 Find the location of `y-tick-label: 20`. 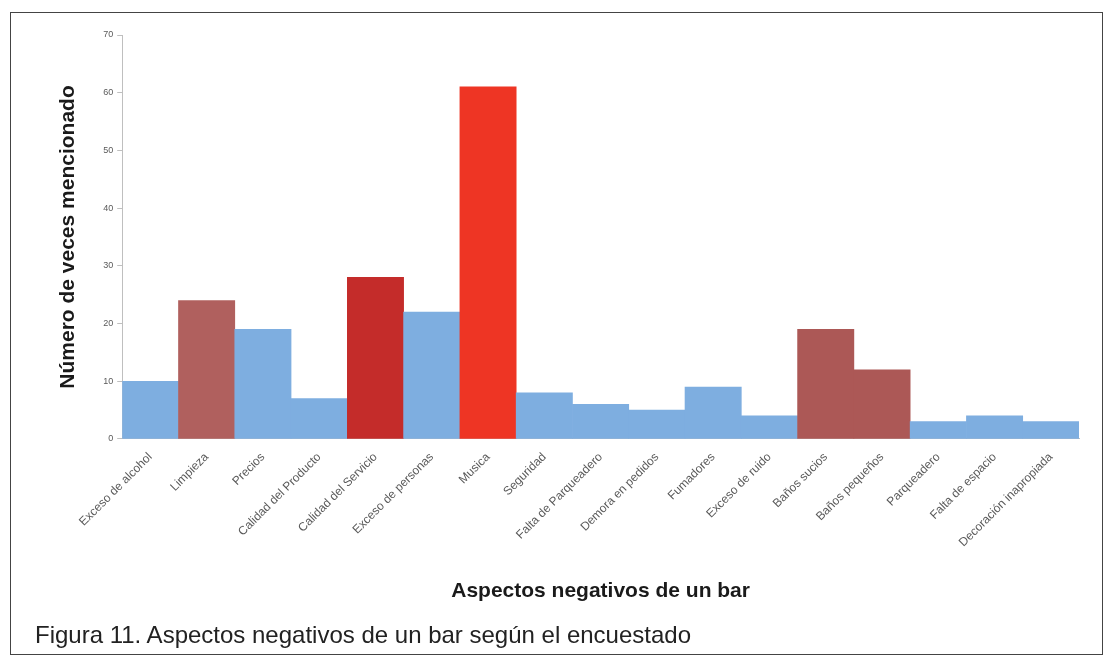

y-tick-label: 20 is located at coordinates (108, 323).